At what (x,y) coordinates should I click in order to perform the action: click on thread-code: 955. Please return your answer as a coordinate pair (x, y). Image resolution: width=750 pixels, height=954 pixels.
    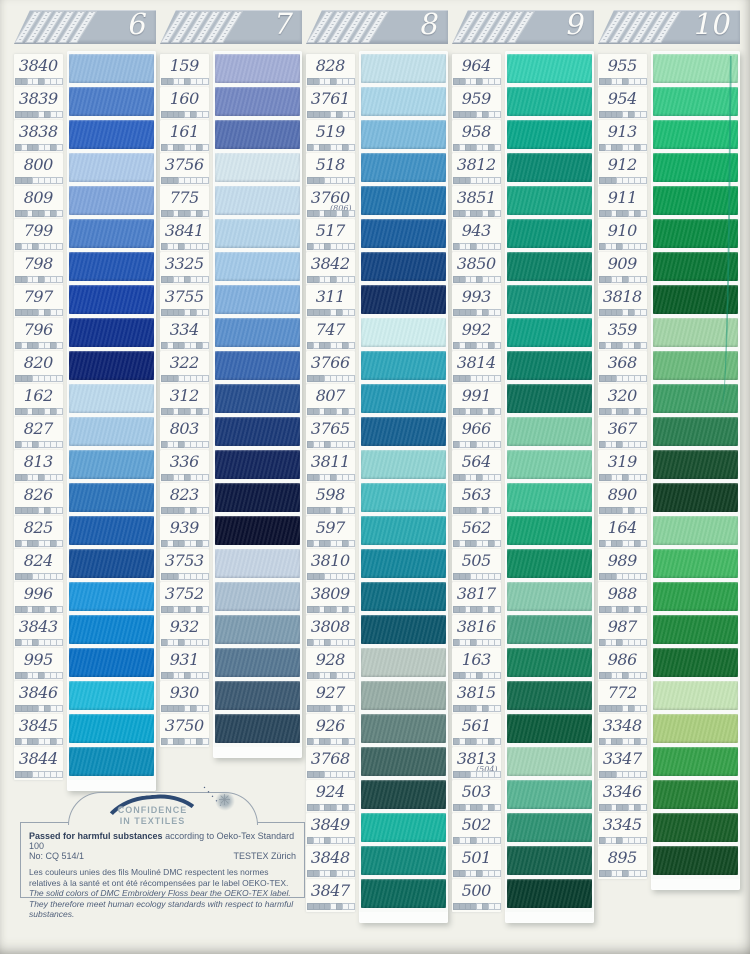
    Looking at the image, I should click on (622, 65).